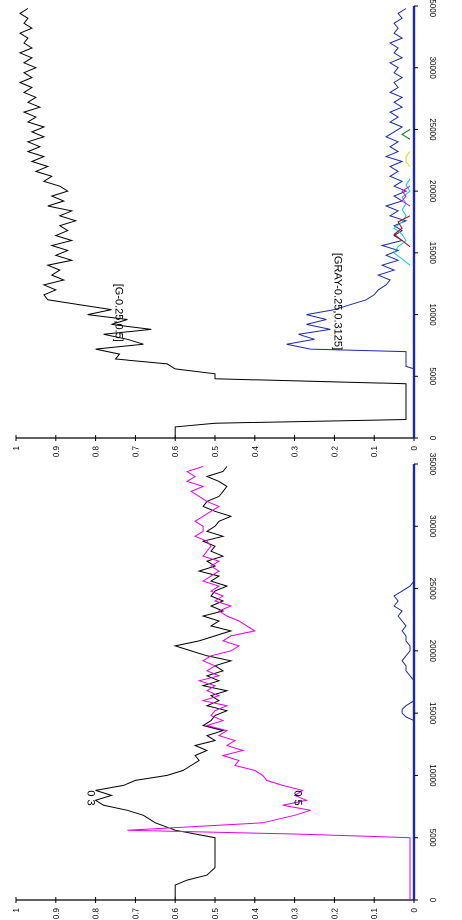  I want to click on annotation-2: 0 5, so click(298, 797).